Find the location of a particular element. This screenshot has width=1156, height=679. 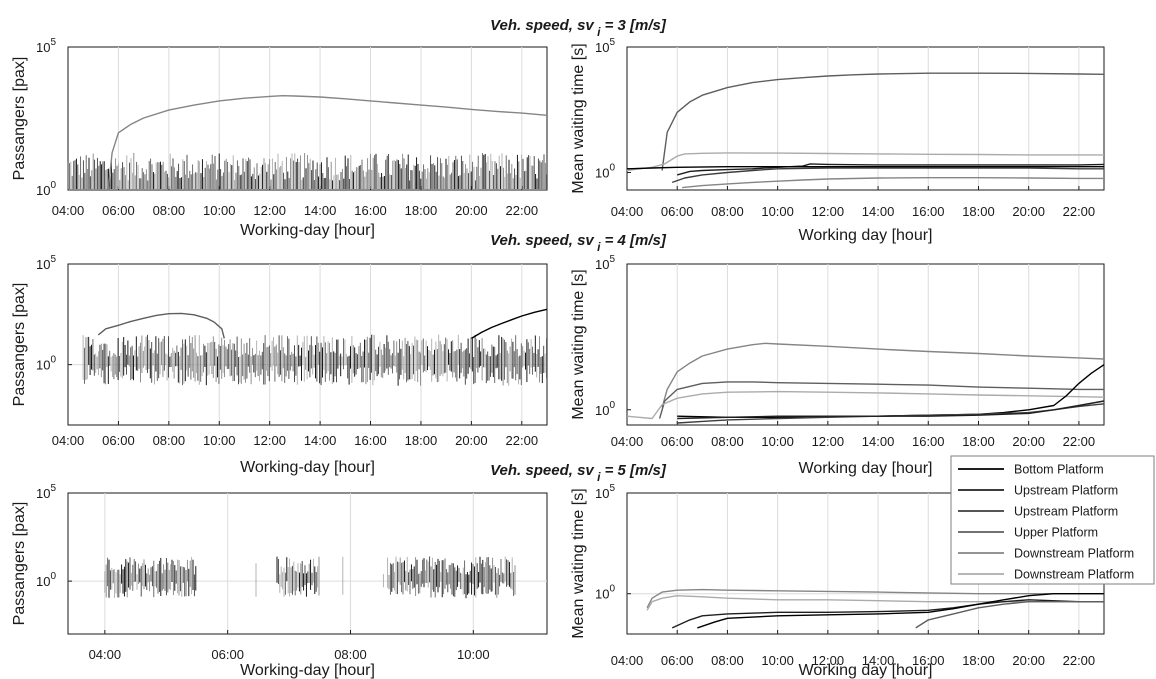

legend-box is located at coordinates (1052, 520).